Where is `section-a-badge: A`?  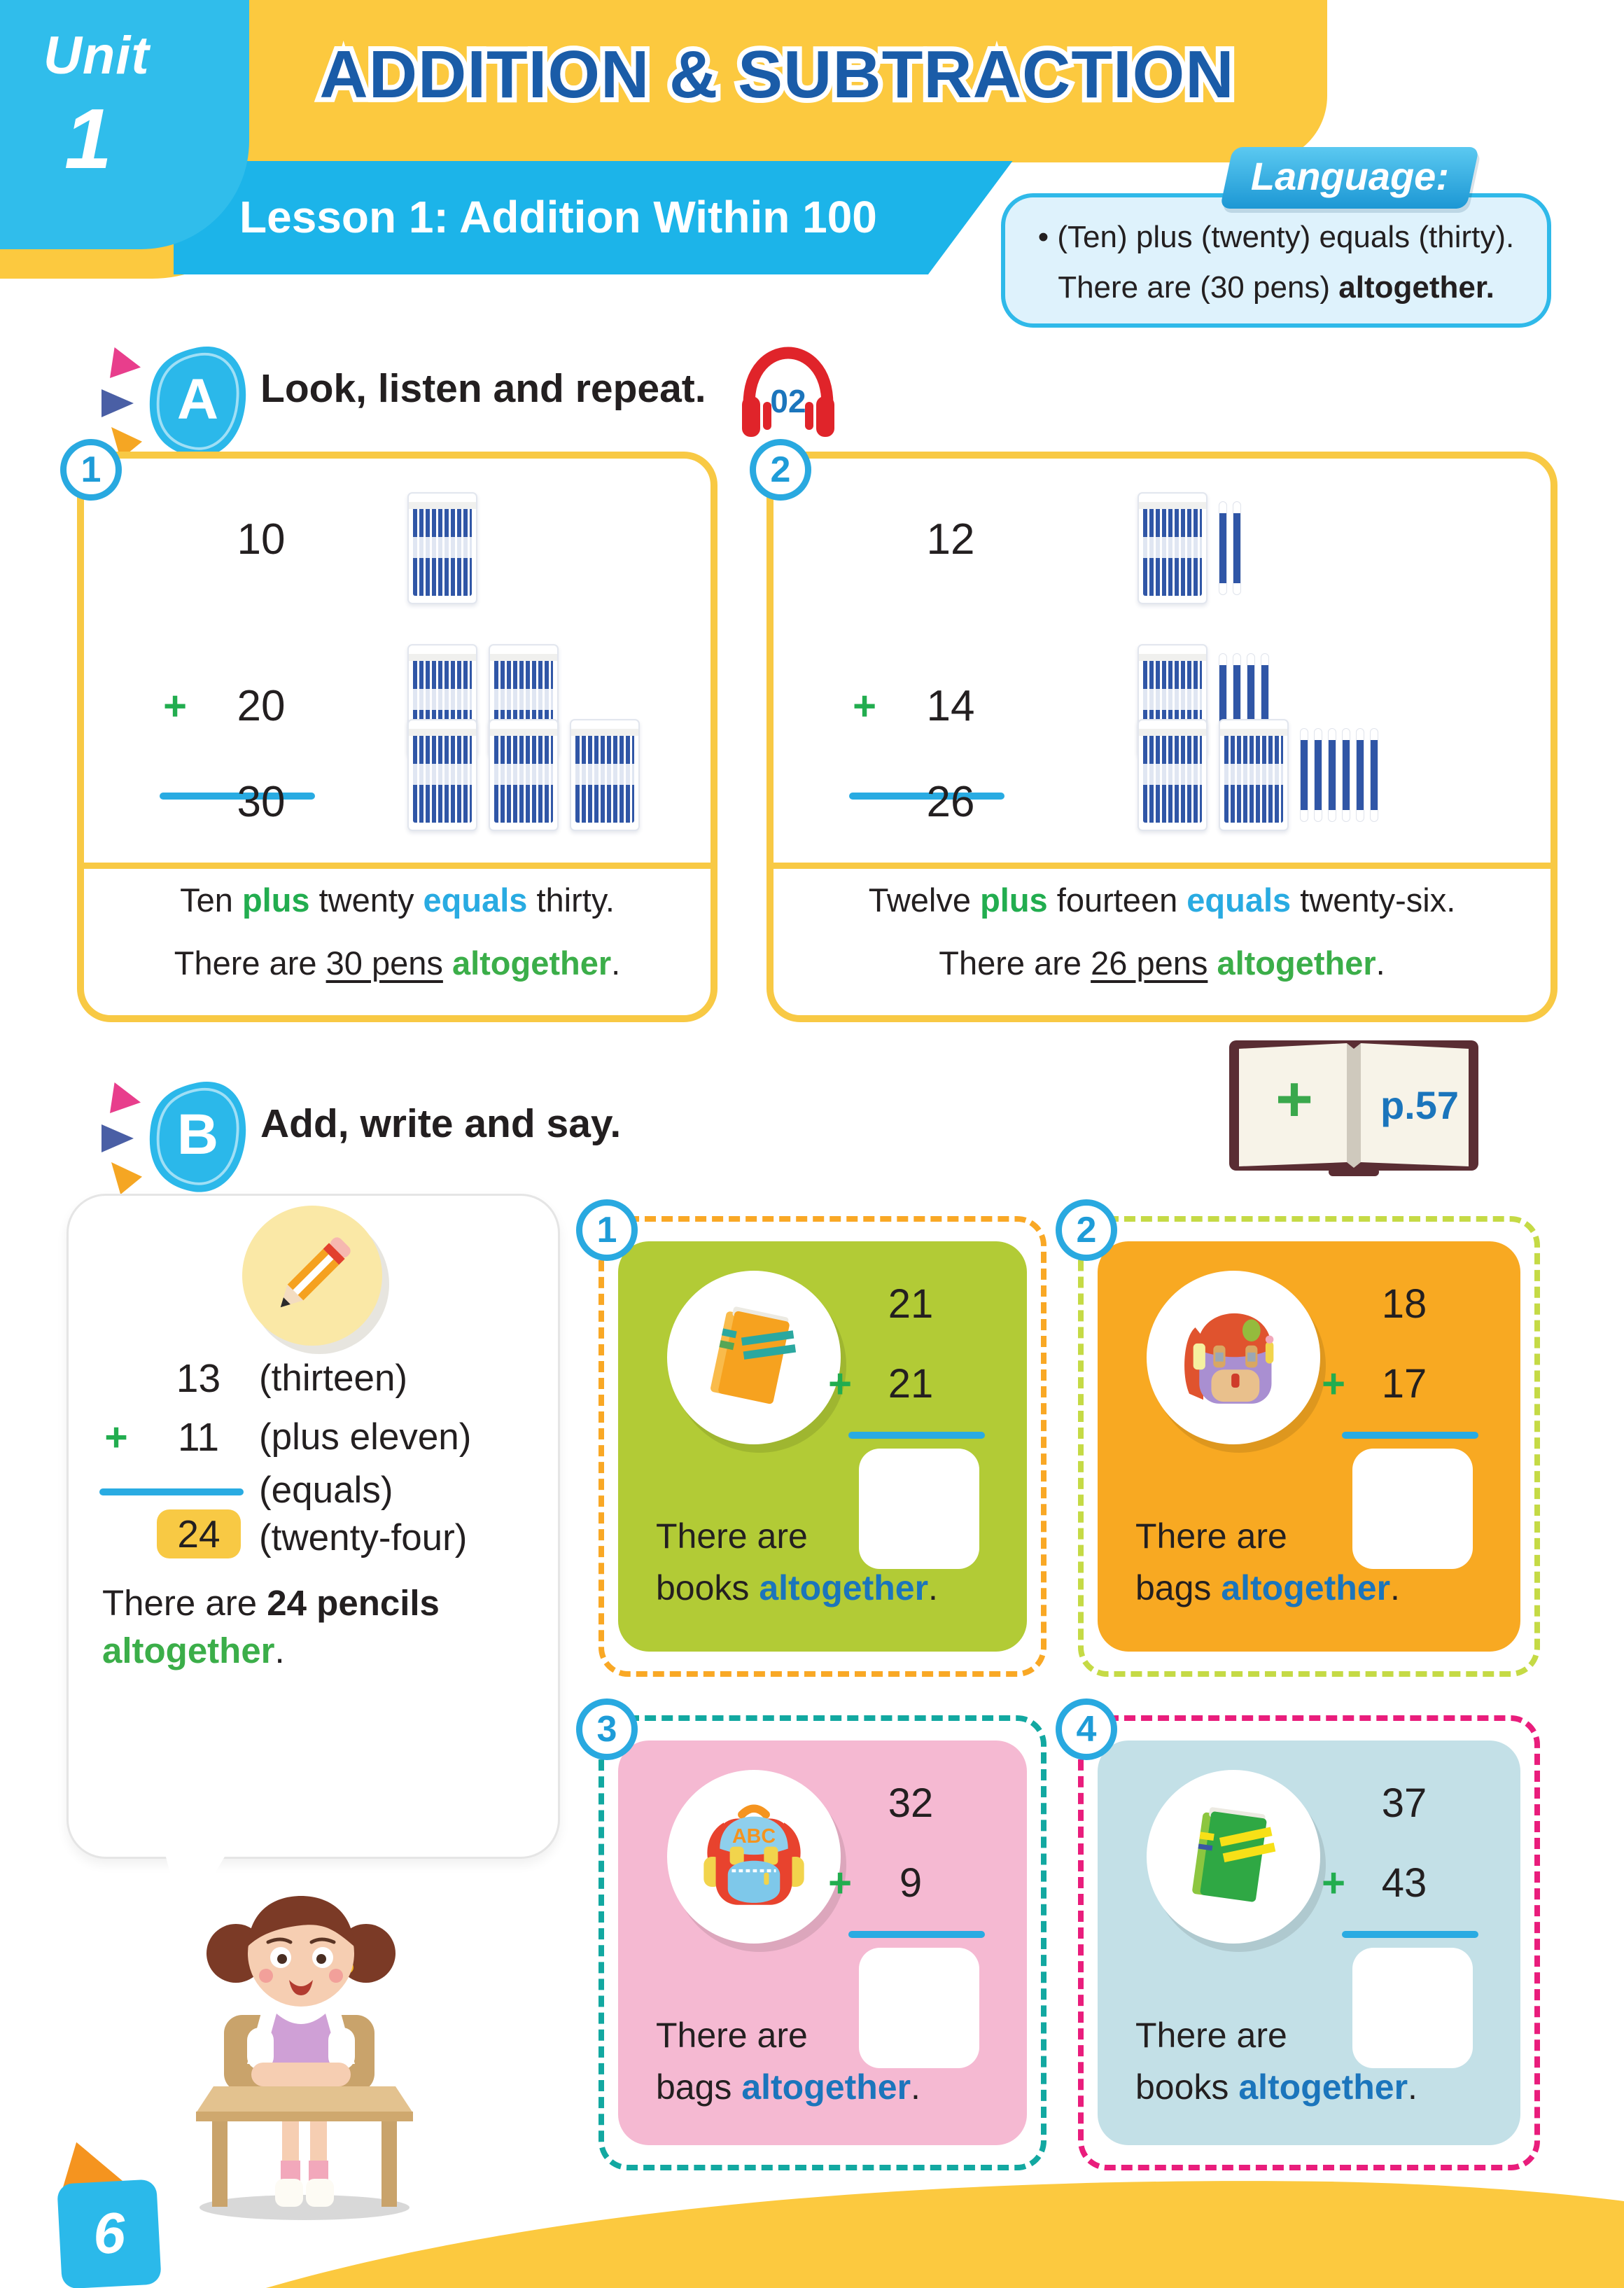
section-a-badge: A is located at coordinates (182, 406).